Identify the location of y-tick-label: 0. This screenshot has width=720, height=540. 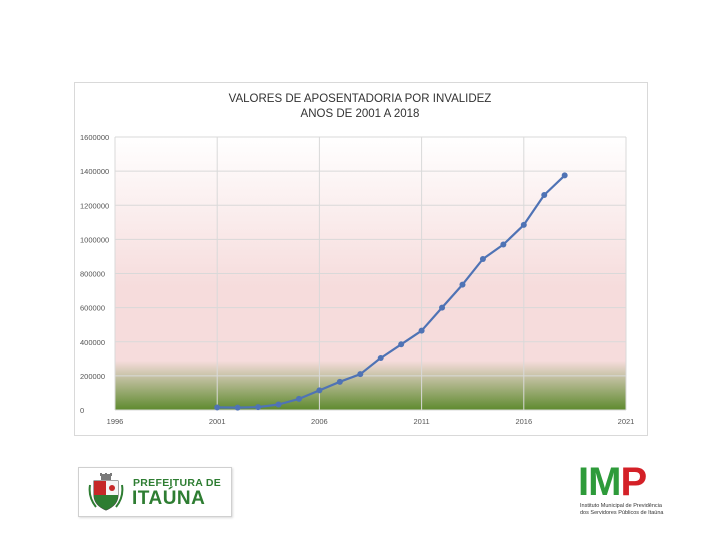
(82, 410).